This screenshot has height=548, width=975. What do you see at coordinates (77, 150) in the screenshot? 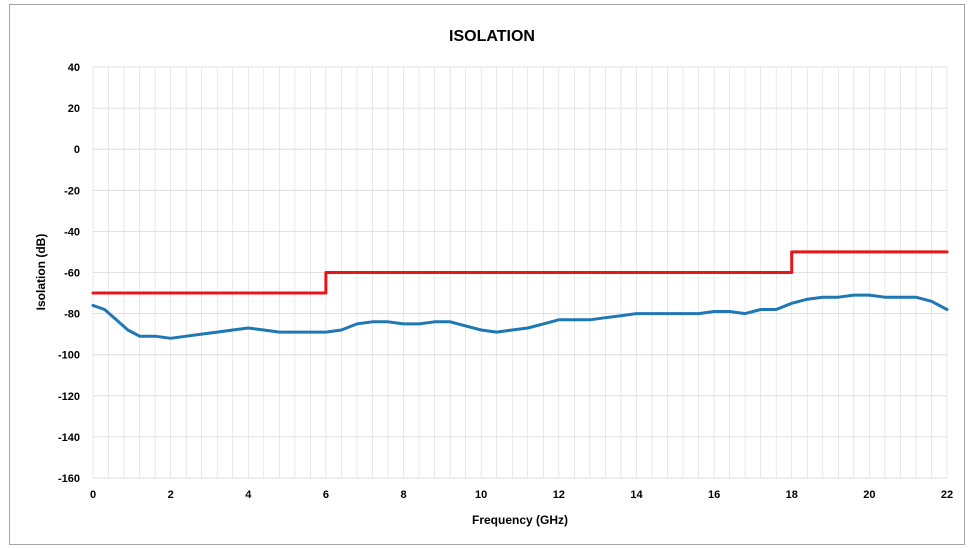
I see `y-tick-label: 0` at bounding box center [77, 150].